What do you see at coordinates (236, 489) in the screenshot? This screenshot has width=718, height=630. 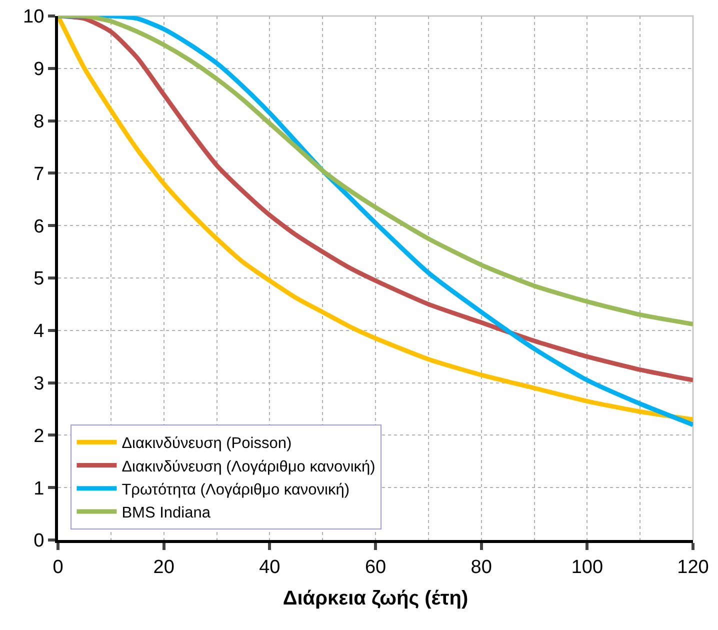 I see `legend-label: Τρωτότητα (Λογάριθμο κανονική)` at bounding box center [236, 489].